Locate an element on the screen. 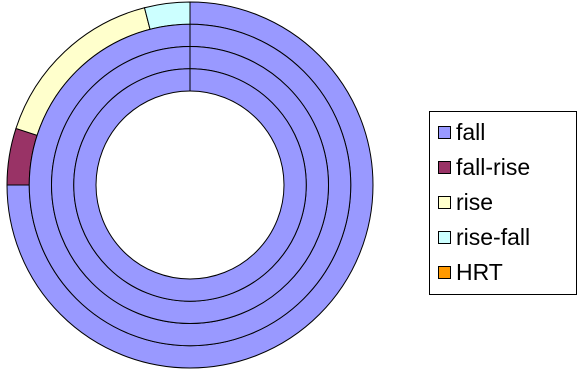 This screenshot has height=370, width=580. legend-item-fall: fall is located at coordinates (507, 132).